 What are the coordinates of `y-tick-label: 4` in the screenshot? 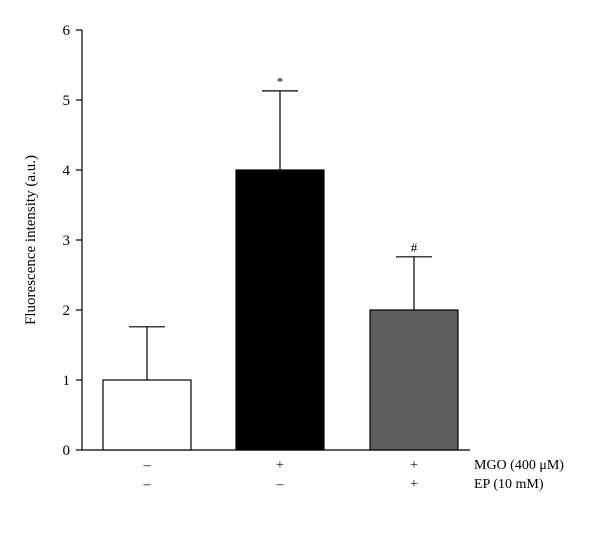 It's located at (67, 171).